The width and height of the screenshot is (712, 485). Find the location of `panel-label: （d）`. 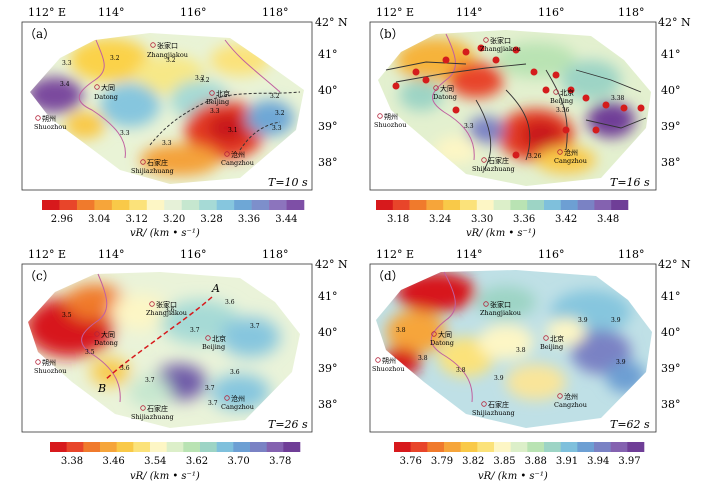

panel-label: （d） is located at coordinates (388, 276).